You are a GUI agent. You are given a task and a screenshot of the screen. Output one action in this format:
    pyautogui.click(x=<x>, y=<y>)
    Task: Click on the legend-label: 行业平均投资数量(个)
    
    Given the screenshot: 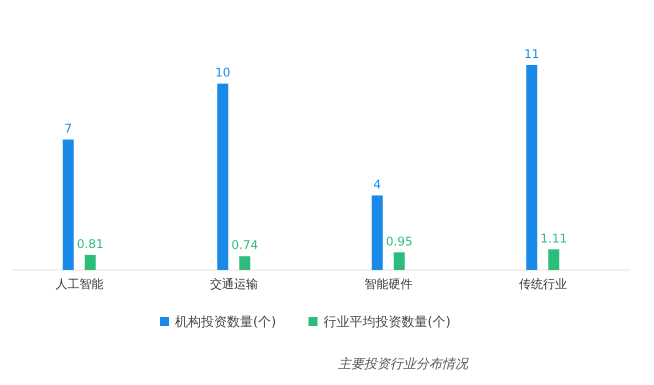 What is the action you would take?
    pyautogui.click(x=387, y=322)
    